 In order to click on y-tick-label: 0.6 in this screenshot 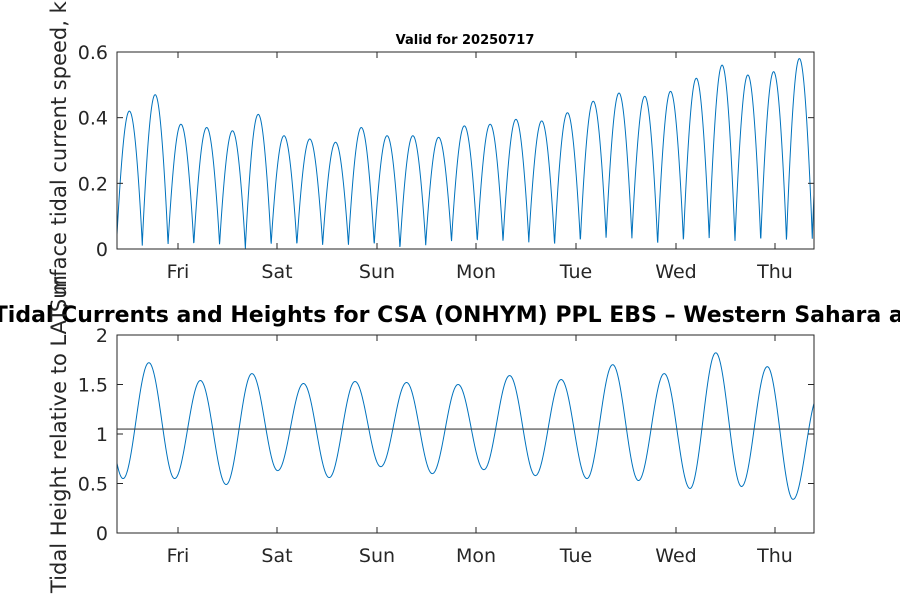, I will do `click(93, 53)`.